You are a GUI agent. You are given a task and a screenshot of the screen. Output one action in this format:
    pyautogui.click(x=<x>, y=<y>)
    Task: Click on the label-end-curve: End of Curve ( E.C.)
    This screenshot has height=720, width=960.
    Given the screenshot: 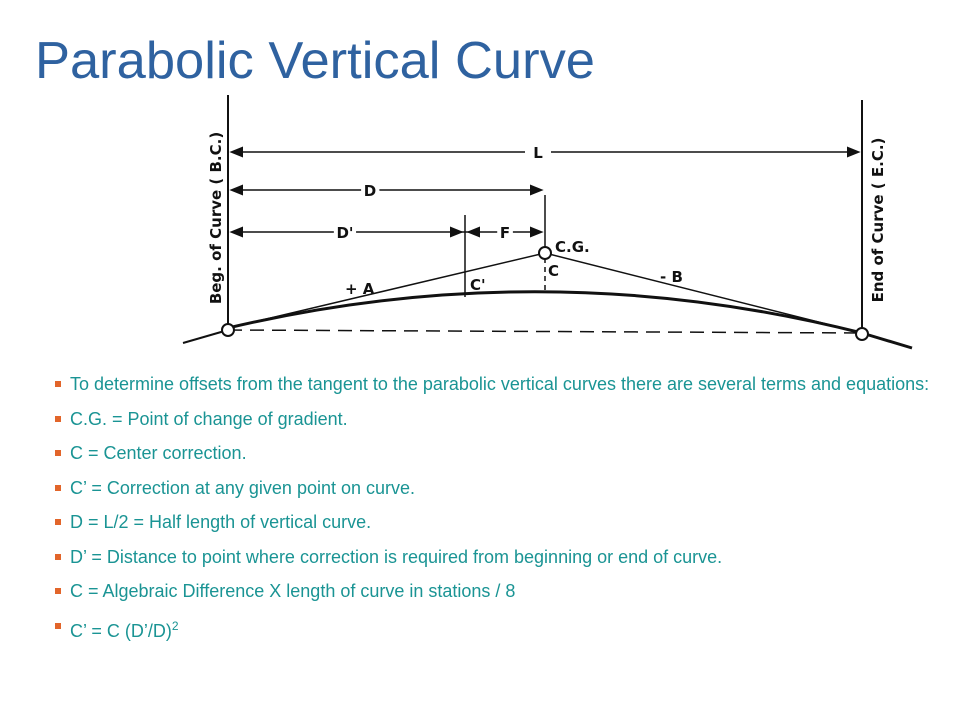 What is the action you would take?
    pyautogui.click(x=878, y=220)
    